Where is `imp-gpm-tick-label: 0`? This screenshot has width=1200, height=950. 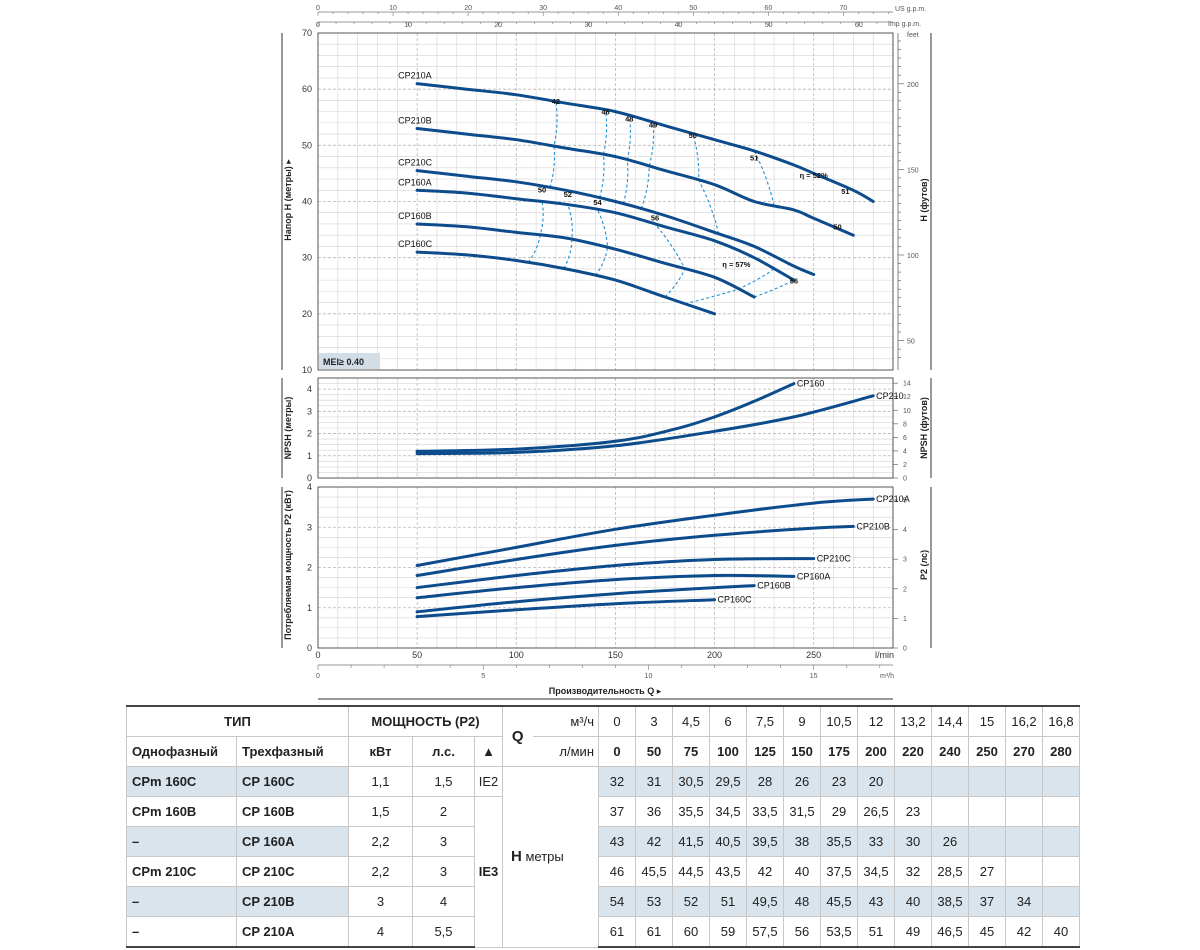 imp-gpm-tick-label: 0 is located at coordinates (318, 25).